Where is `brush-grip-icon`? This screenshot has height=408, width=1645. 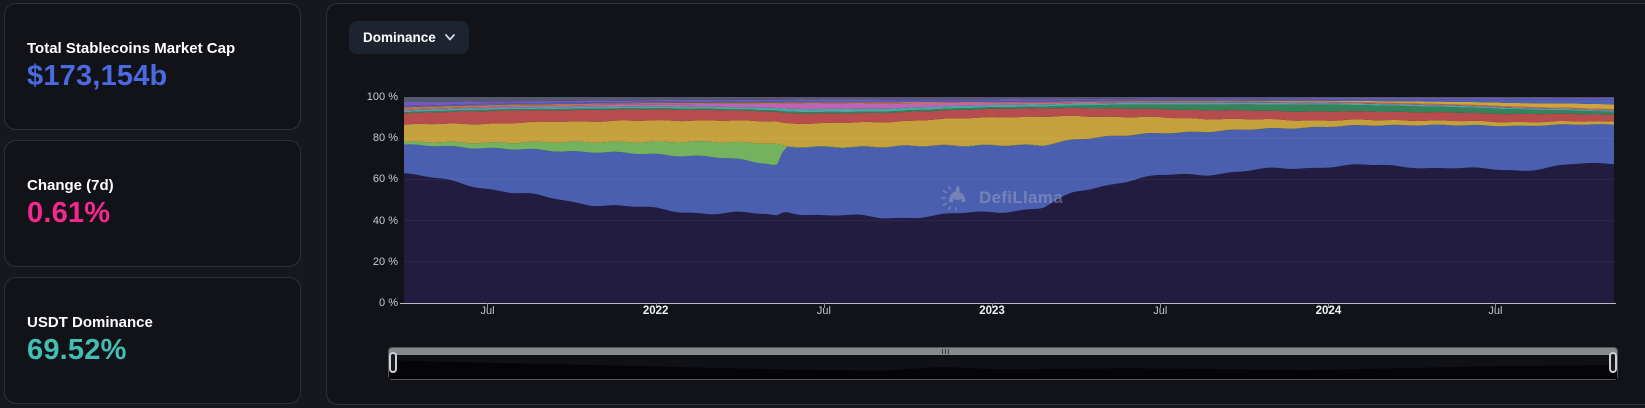 brush-grip-icon is located at coordinates (946, 351).